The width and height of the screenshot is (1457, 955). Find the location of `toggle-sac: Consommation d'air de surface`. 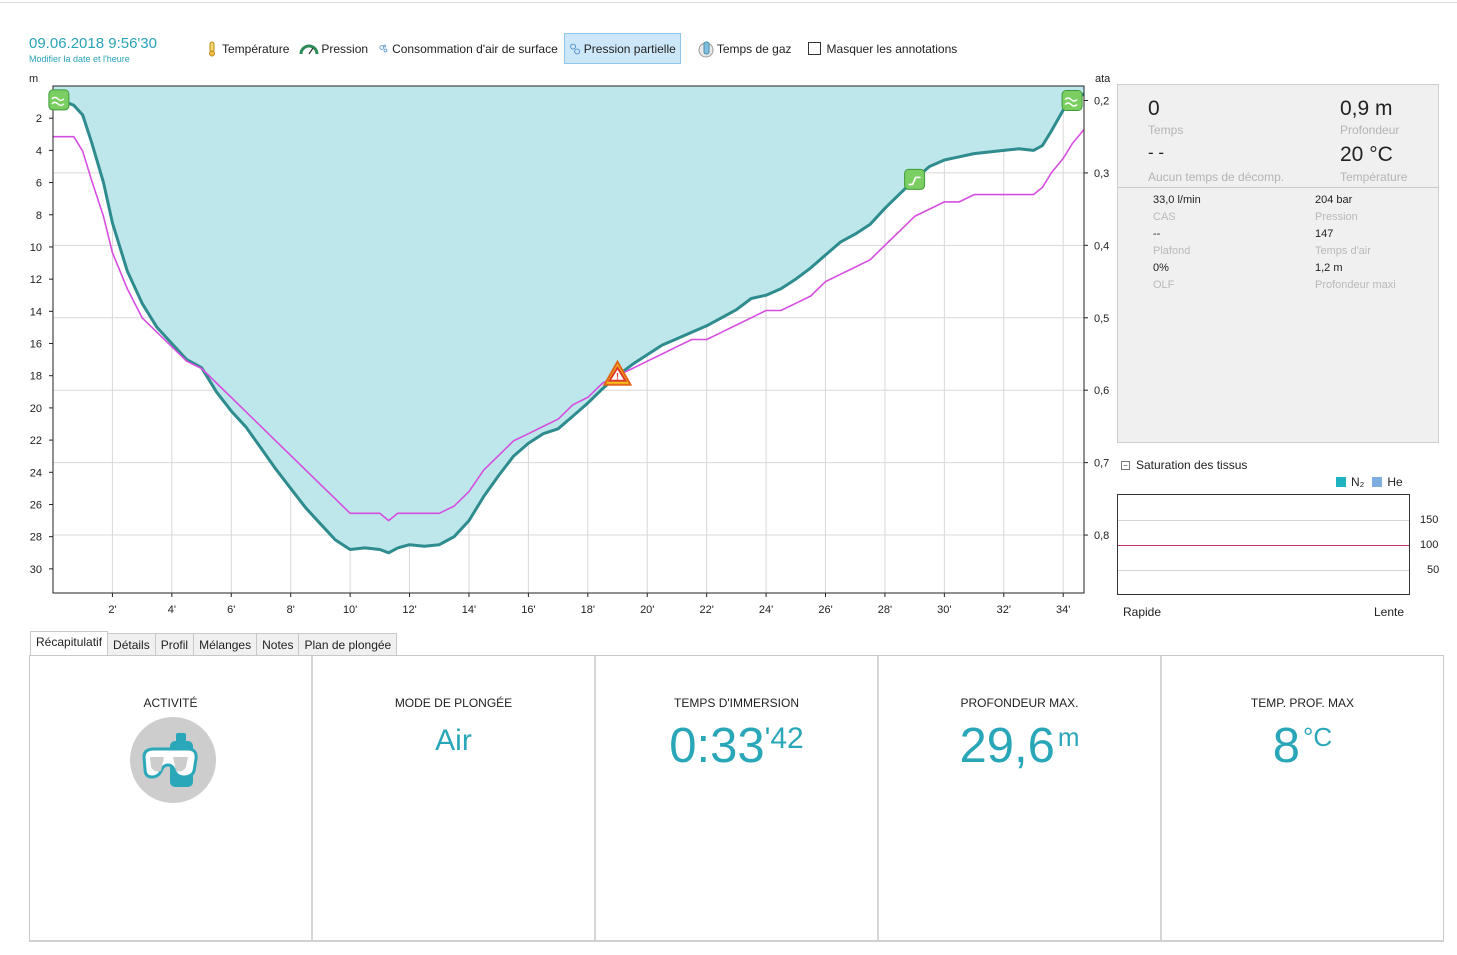

toggle-sac: Consommation d'air de surface is located at coordinates (468, 48).